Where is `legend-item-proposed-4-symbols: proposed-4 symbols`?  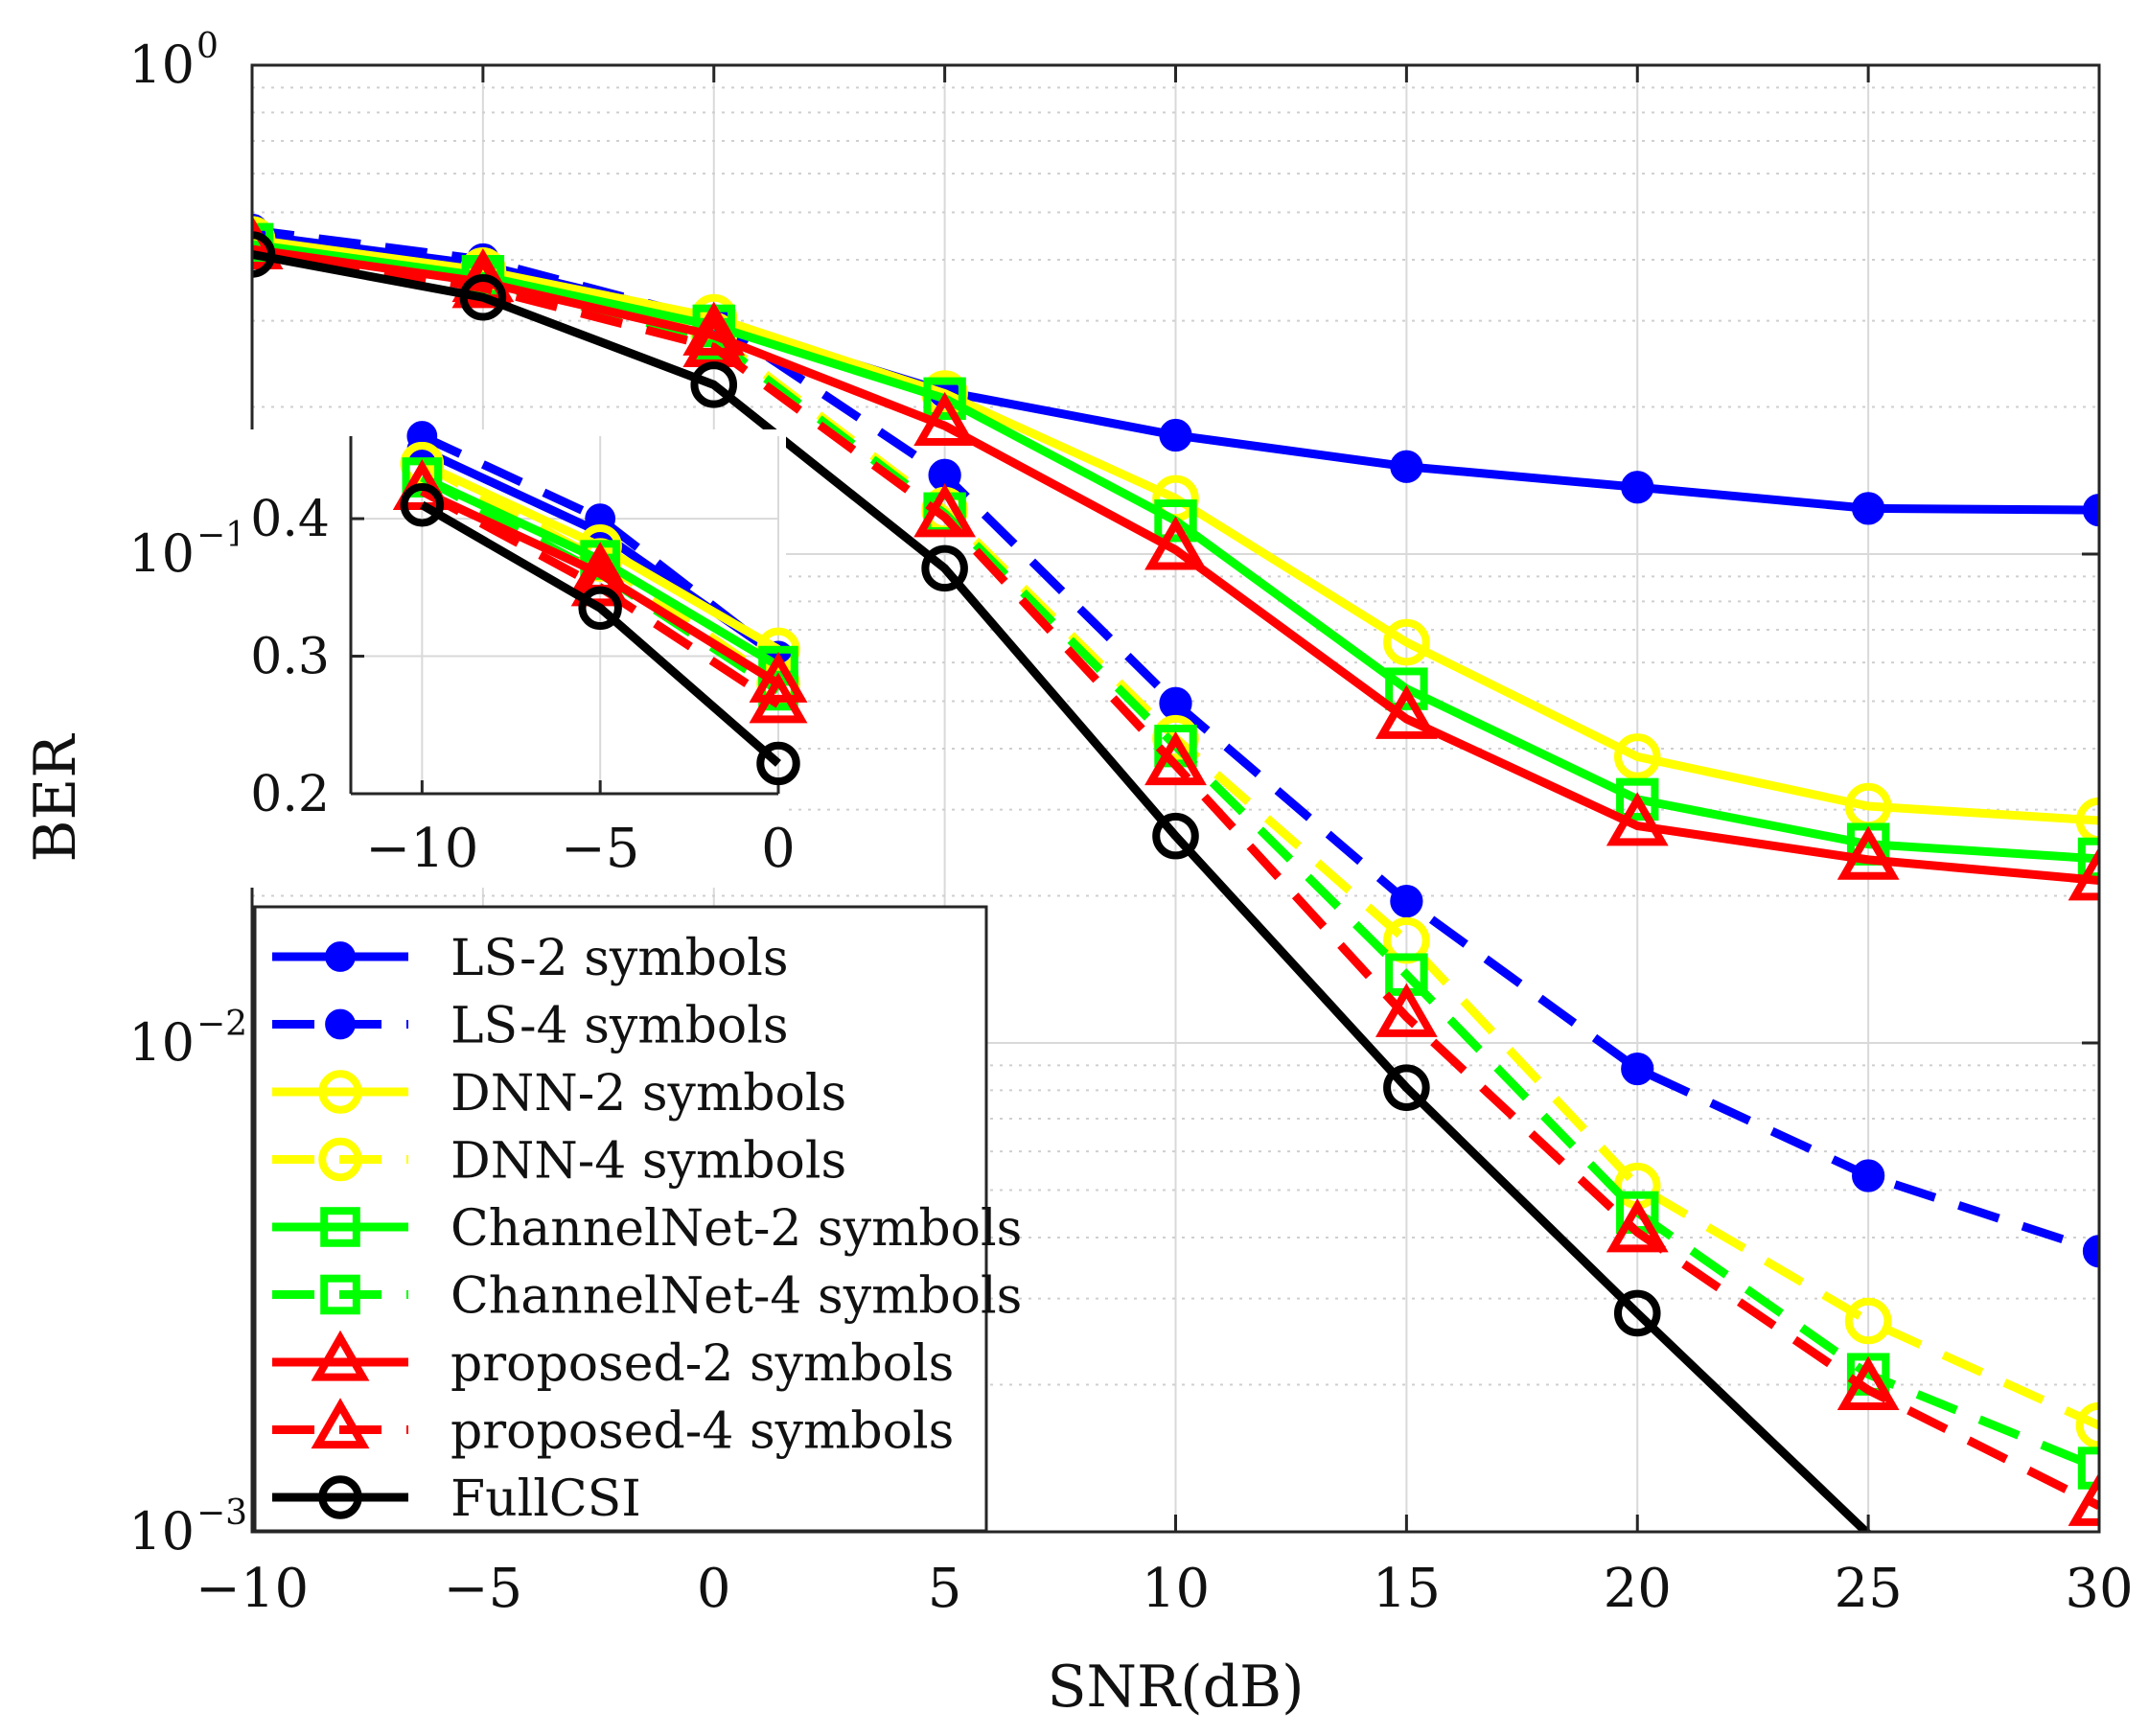
legend-item-proposed-4-symbols: proposed-4 symbols is located at coordinates (613, 1430).